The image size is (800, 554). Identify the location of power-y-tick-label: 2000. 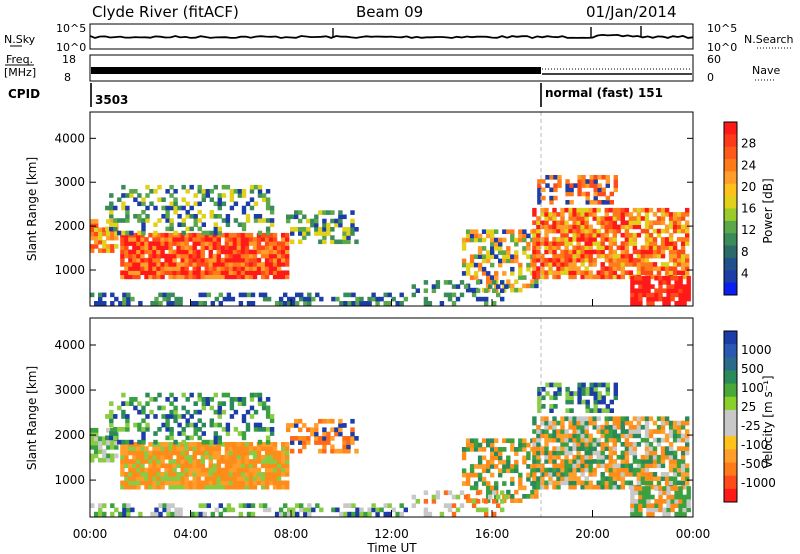
(69, 226).